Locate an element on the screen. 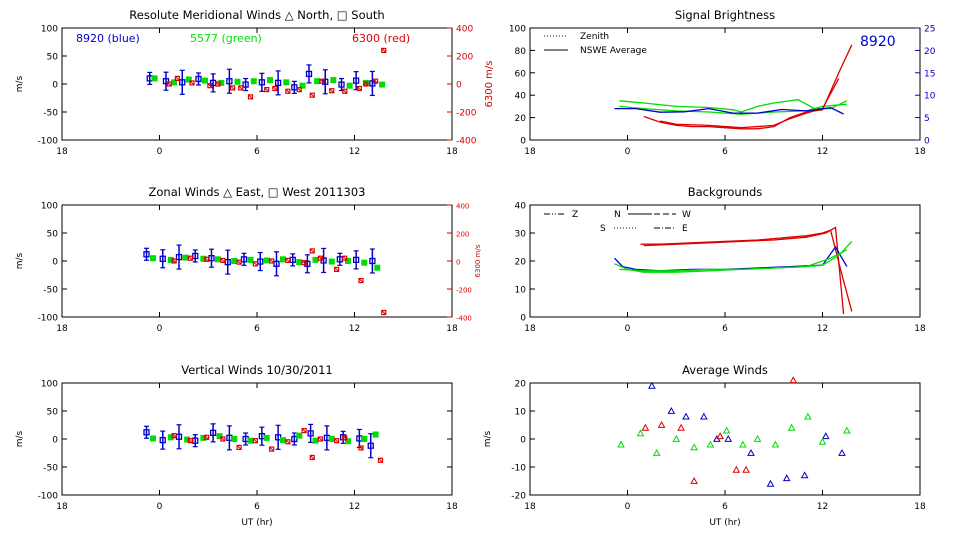 The height and width of the screenshot is (540, 960). y2-tick-label: 5 is located at coordinates (927, 119).